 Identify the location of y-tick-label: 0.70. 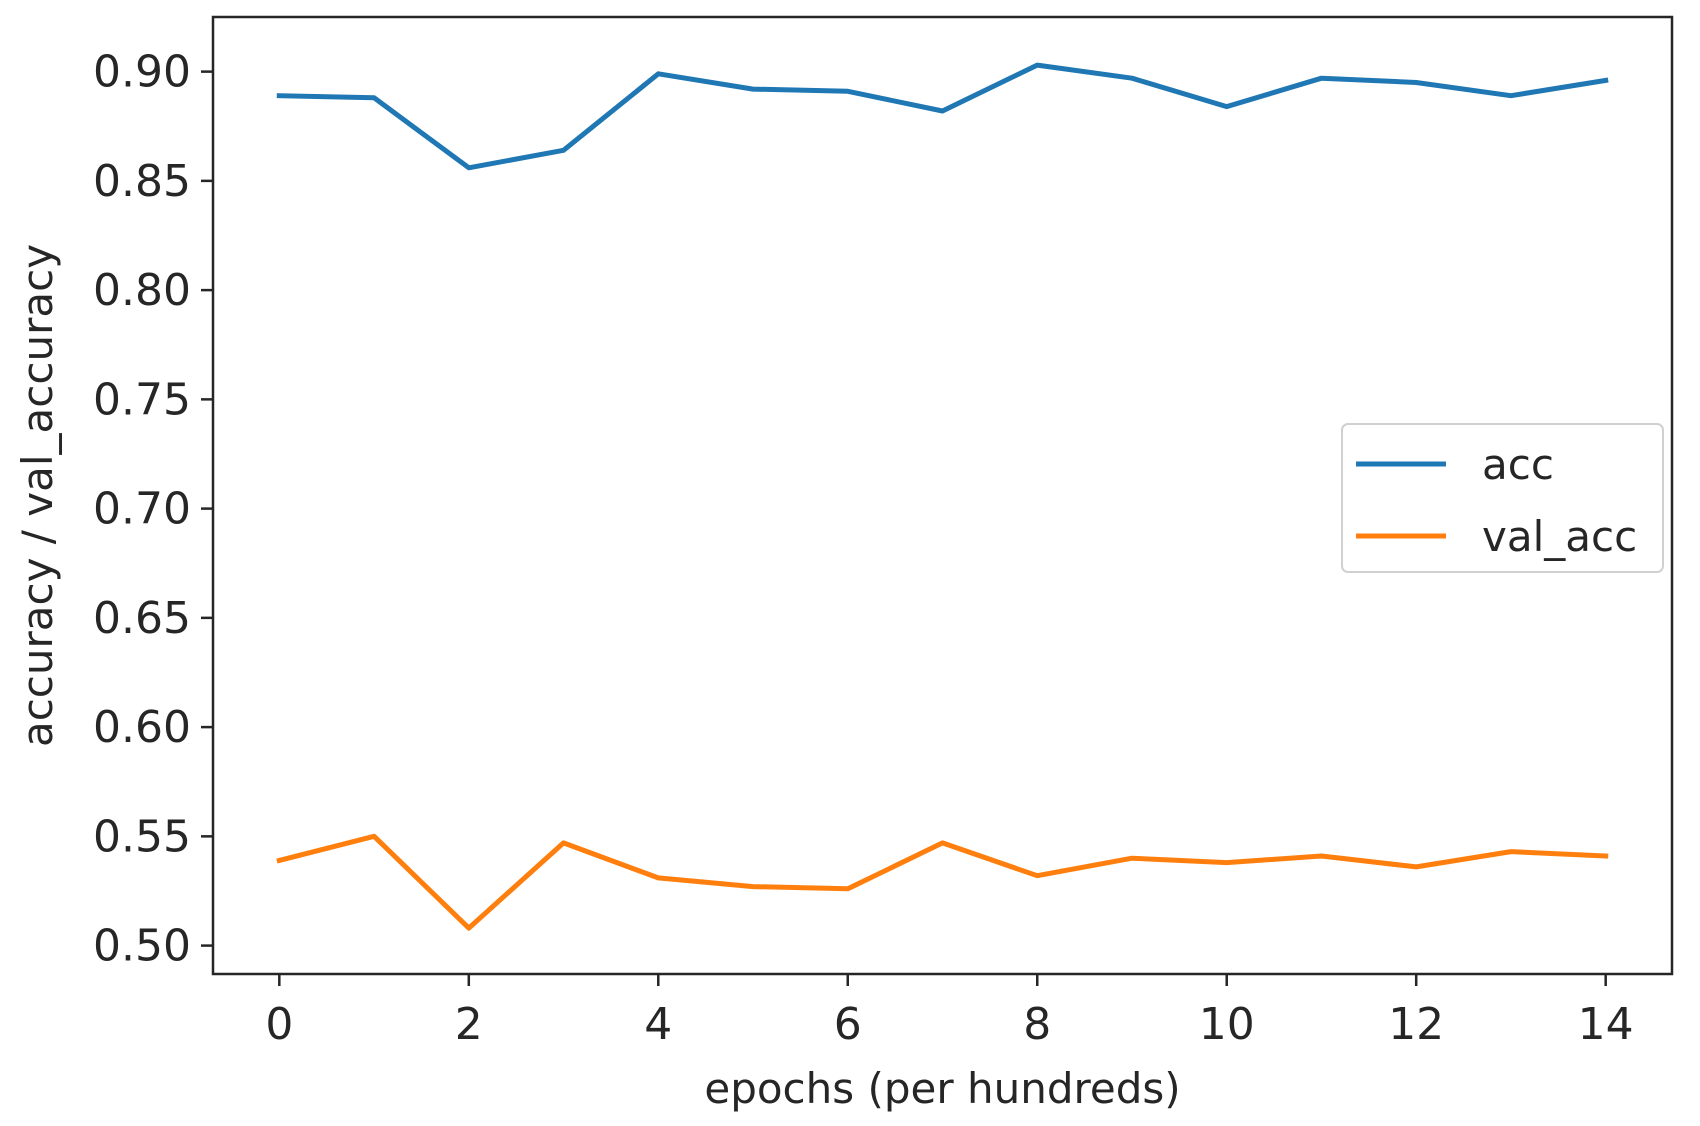
(142, 509).